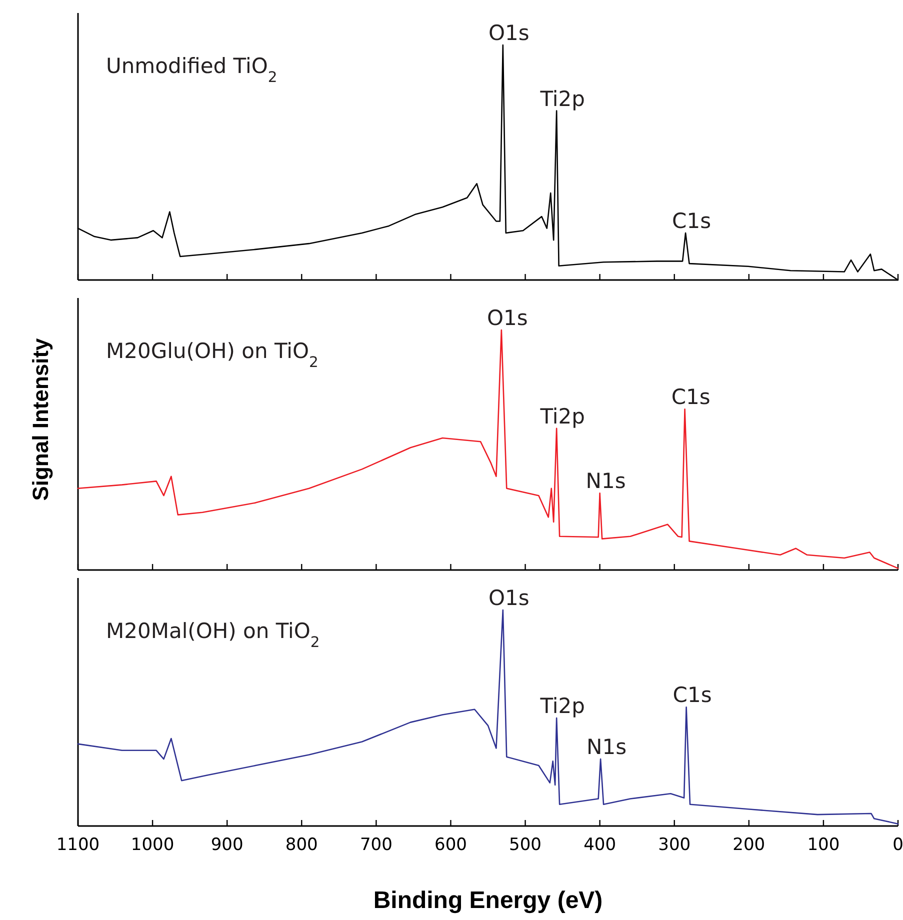 The width and height of the screenshot is (903, 920). Describe the element at coordinates (823, 845) in the screenshot. I see `x-tick-label: 100` at that location.